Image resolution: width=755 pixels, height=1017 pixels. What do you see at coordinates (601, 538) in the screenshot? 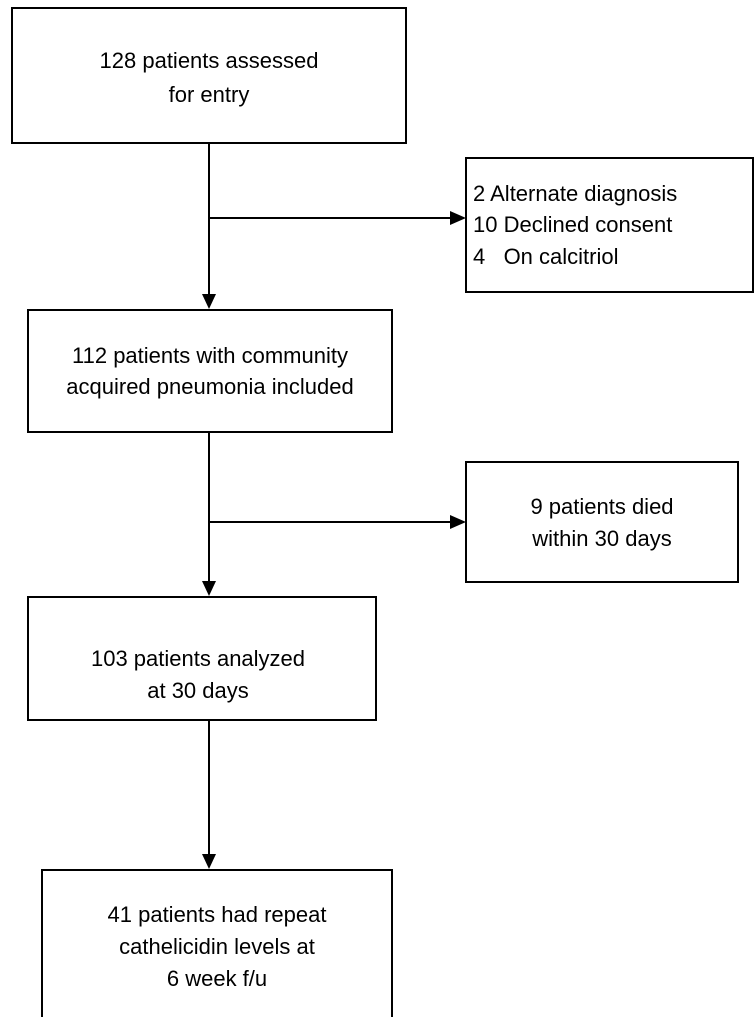
I see `box-text: within 30 days` at bounding box center [601, 538].